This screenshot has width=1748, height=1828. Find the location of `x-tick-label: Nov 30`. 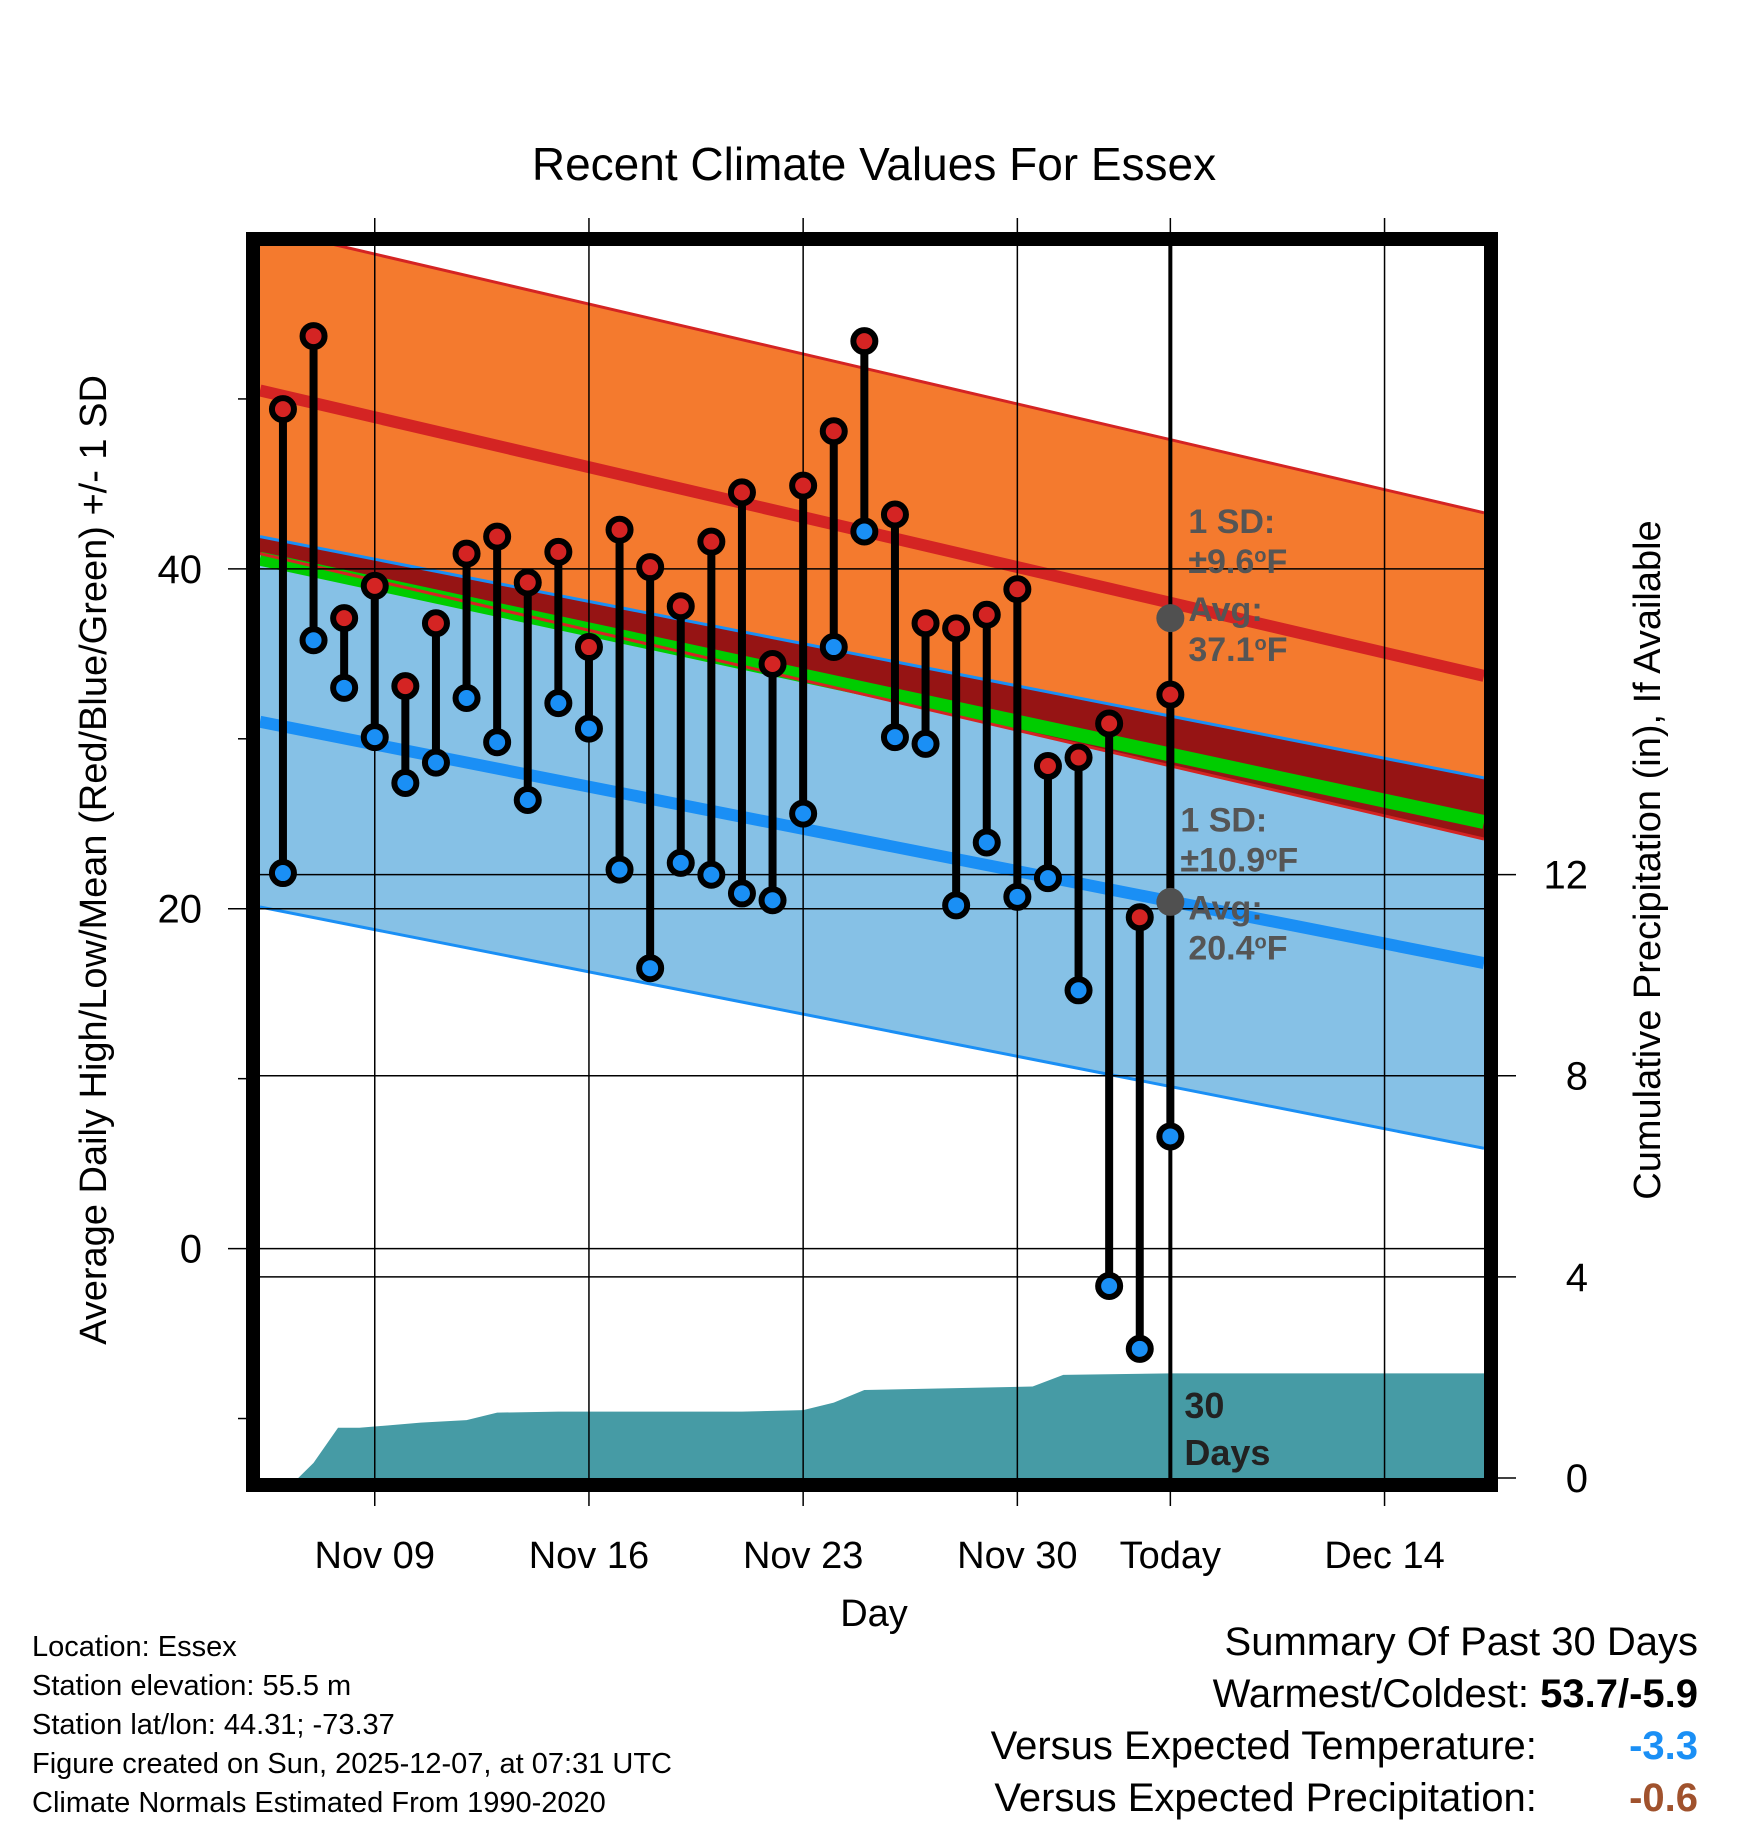

x-tick-label: Nov 30 is located at coordinates (1017, 1556).